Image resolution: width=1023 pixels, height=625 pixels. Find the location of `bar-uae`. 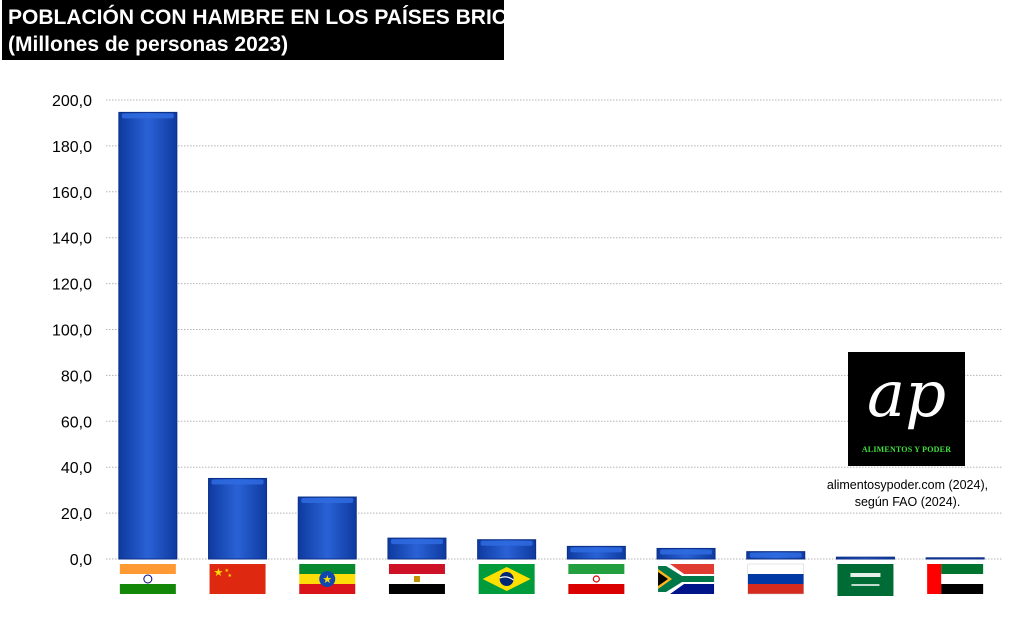

bar-uae is located at coordinates (955, 558).